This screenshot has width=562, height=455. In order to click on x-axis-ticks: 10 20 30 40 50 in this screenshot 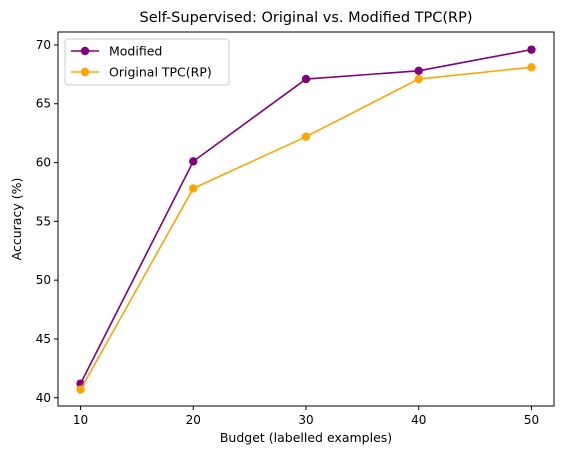, I will do `click(306, 416)`.